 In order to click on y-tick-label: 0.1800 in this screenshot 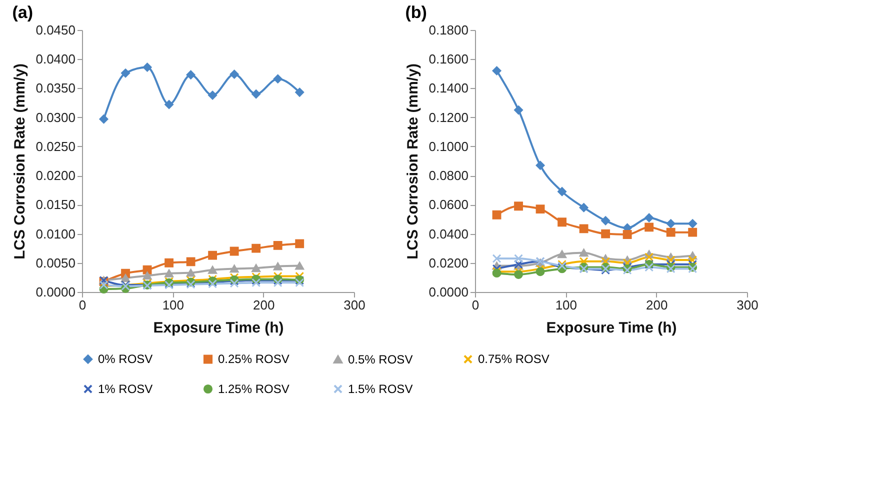, I will do `click(448, 30)`.